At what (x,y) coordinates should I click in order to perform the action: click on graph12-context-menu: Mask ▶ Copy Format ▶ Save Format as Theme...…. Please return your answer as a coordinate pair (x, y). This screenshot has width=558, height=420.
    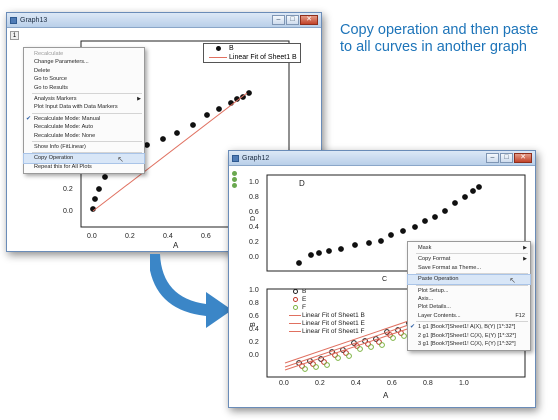
    Looking at the image, I should click on (469, 296).